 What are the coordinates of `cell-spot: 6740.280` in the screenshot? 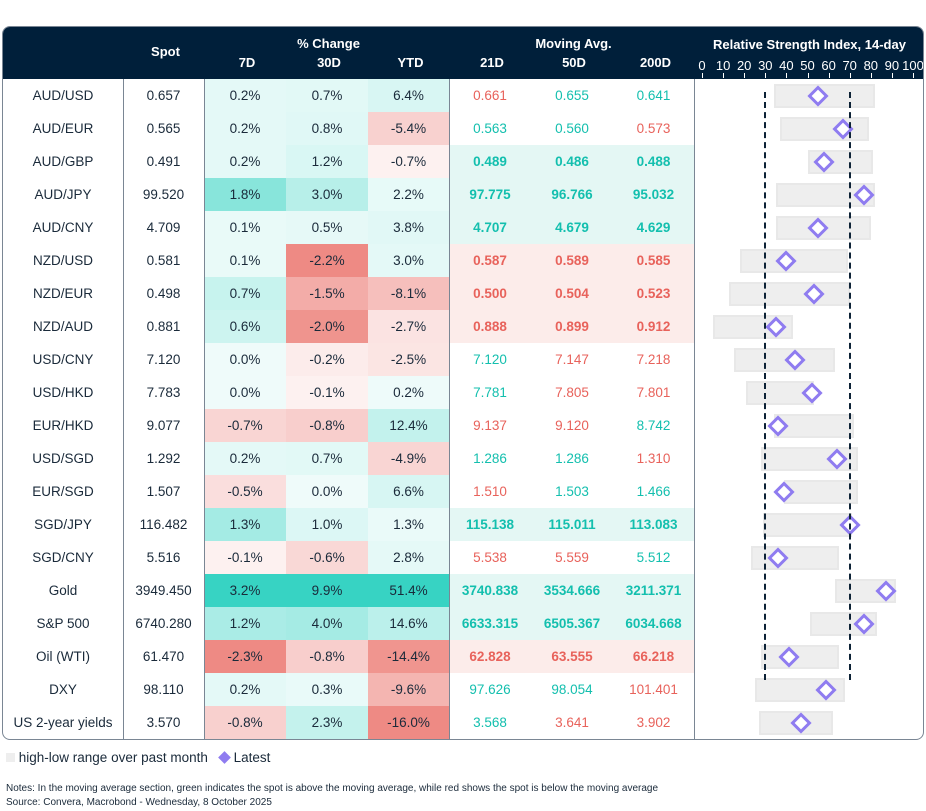 It's located at (163, 623).